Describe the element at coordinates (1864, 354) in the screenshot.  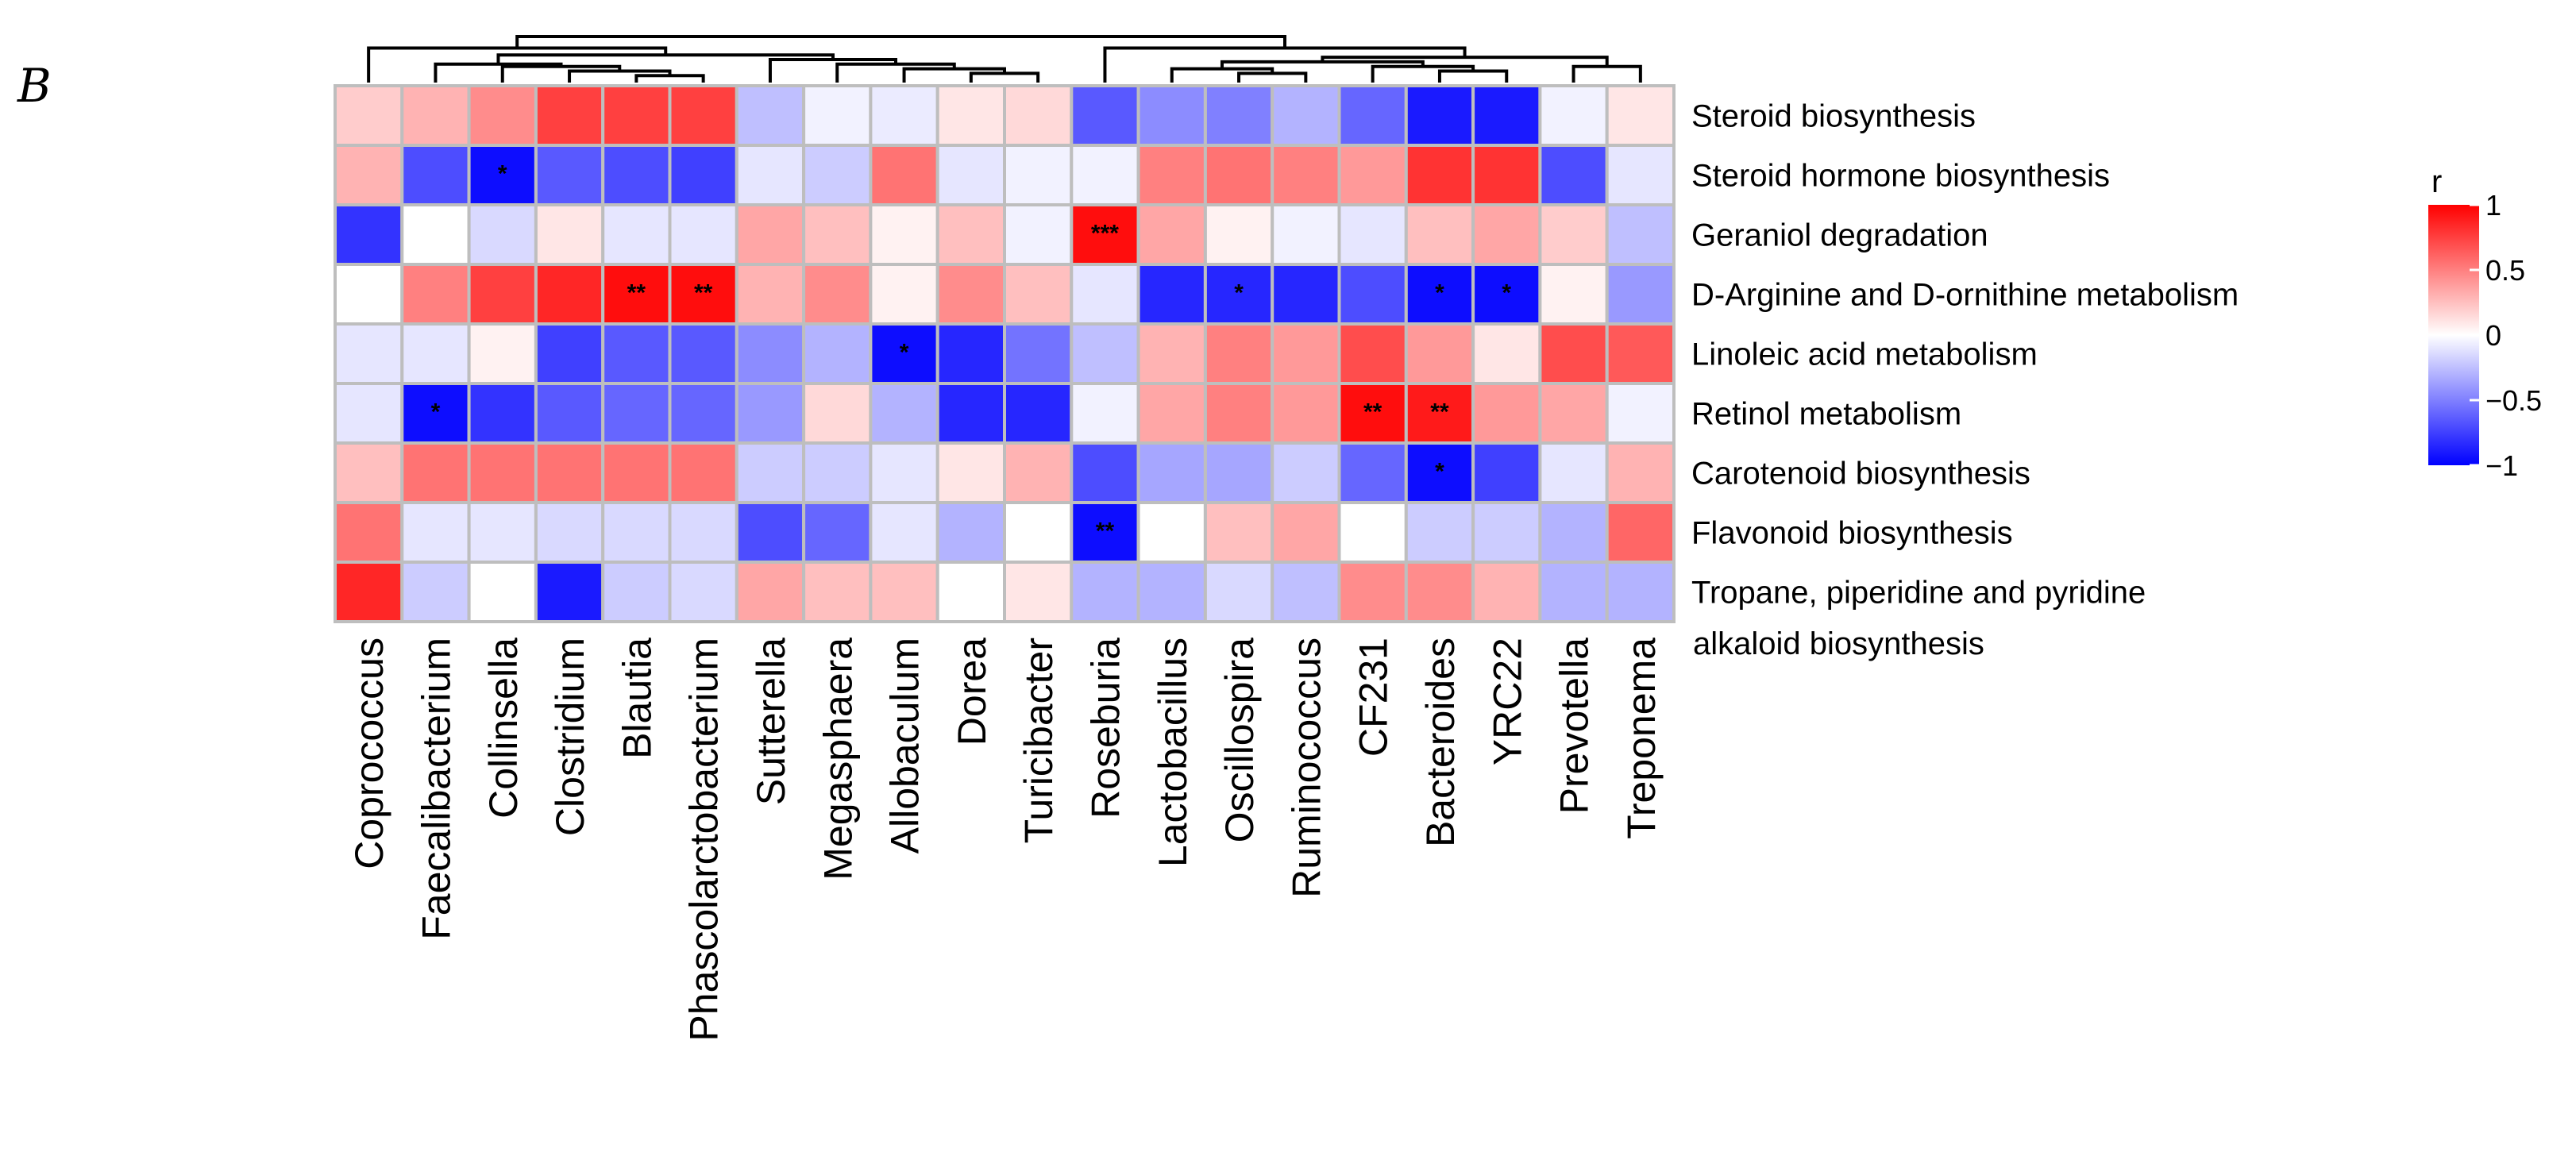
I see `row-label: Linoleic acid metabolism` at that location.